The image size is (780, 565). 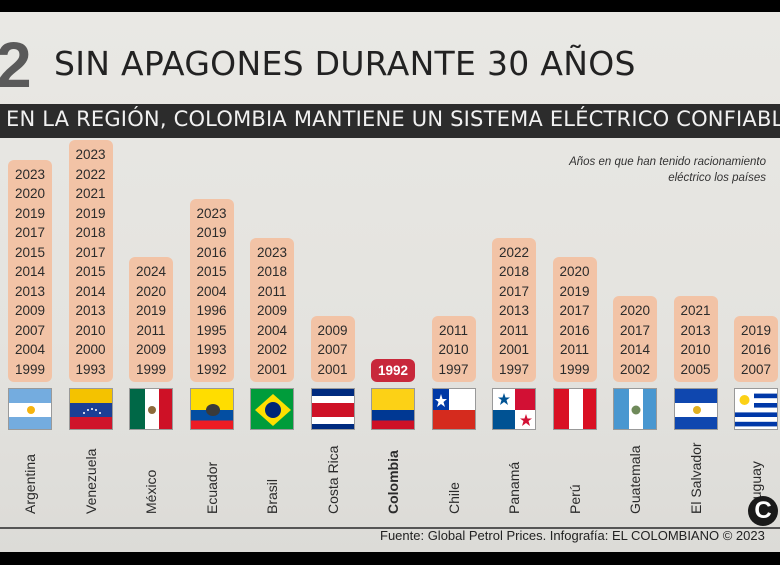 I want to click on ecuador-flag-icon, so click(x=211, y=409).